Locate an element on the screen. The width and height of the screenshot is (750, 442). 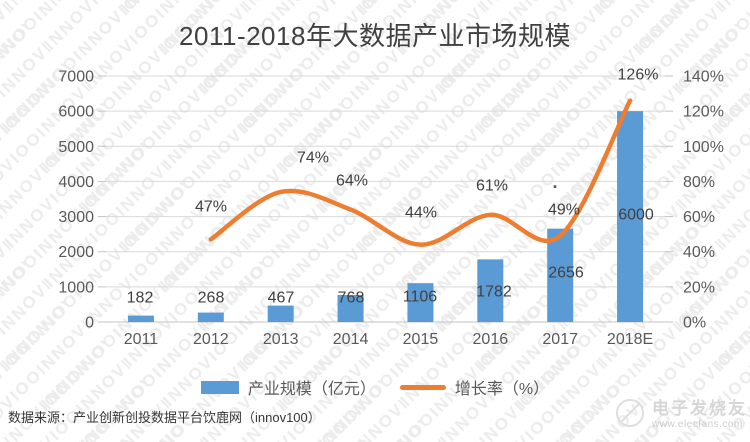
left-axis-tick-label: 7000 is located at coordinates (76, 77).